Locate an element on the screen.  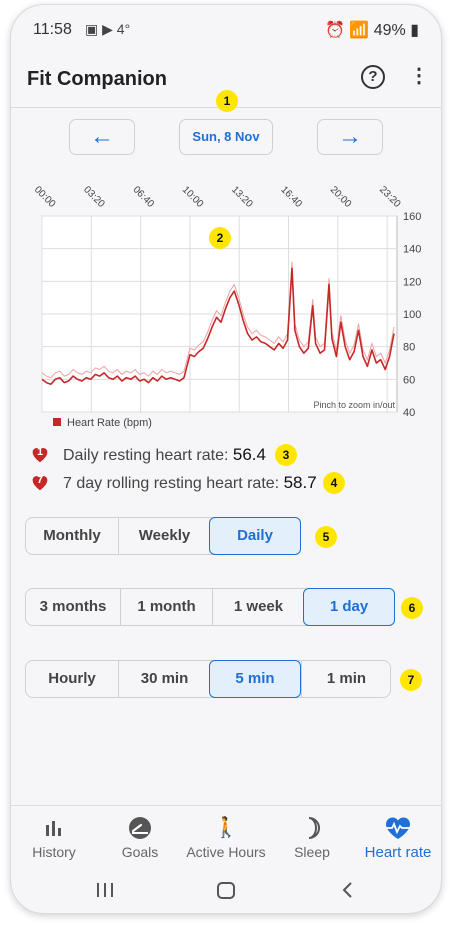
daily-resting-label-text: Daily resting heart rate: is located at coordinates (146, 455).